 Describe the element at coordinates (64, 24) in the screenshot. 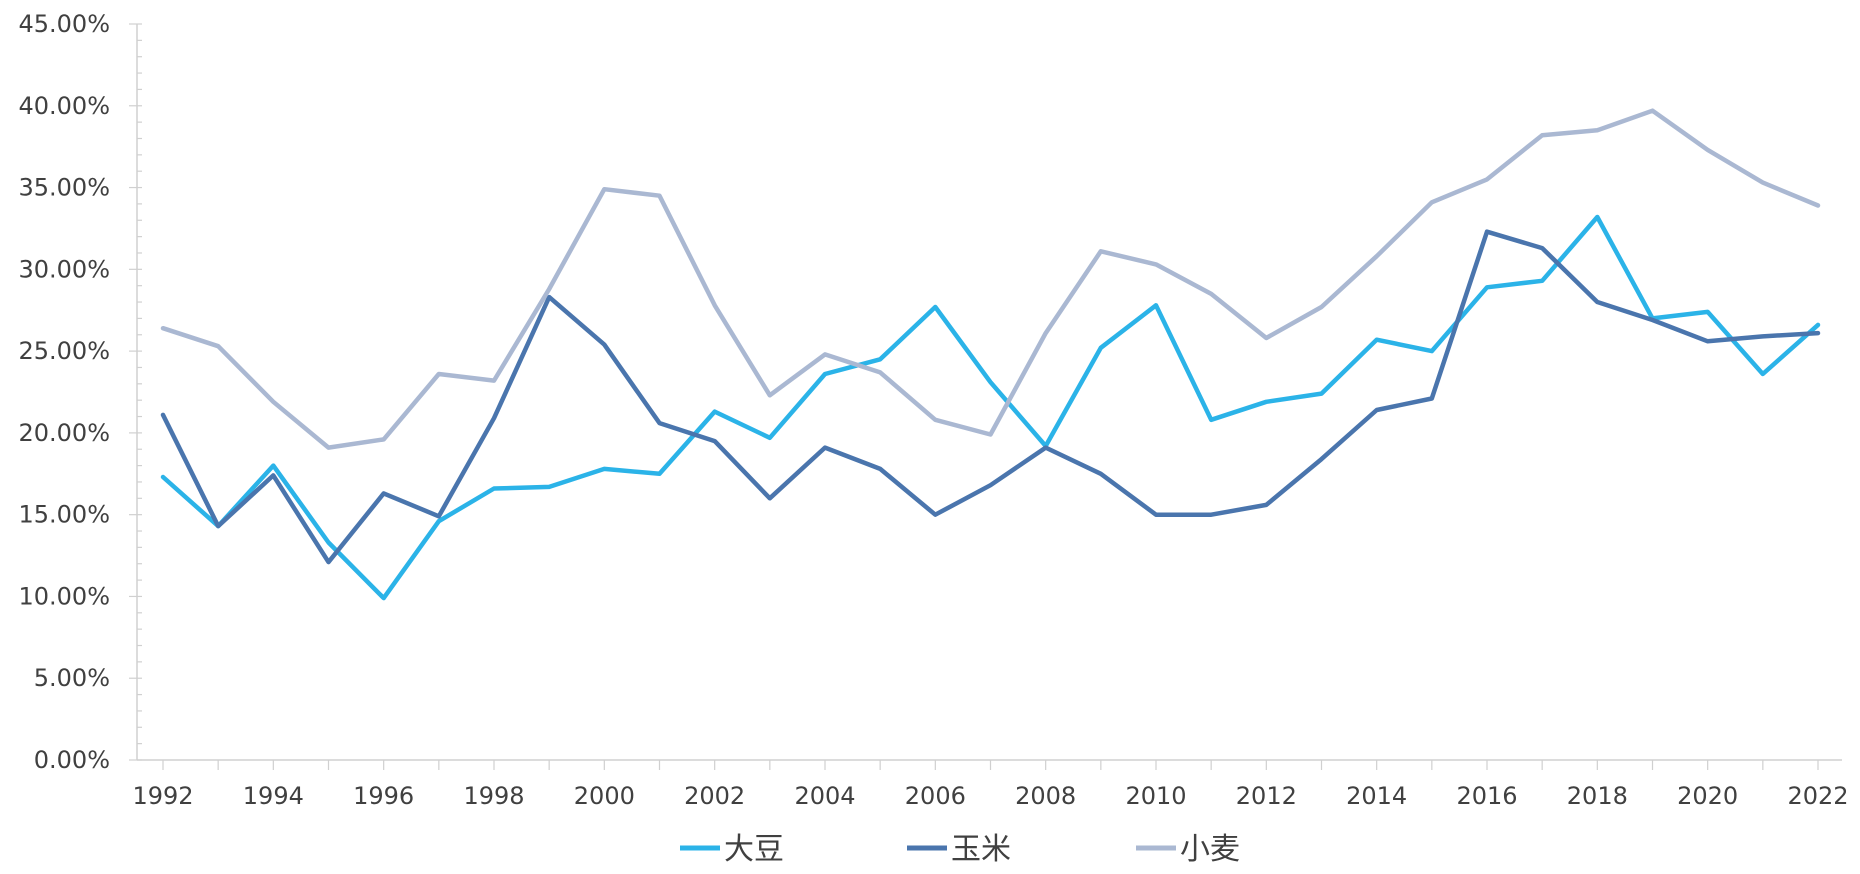

I see `y-tick-label: 45.00%` at that location.